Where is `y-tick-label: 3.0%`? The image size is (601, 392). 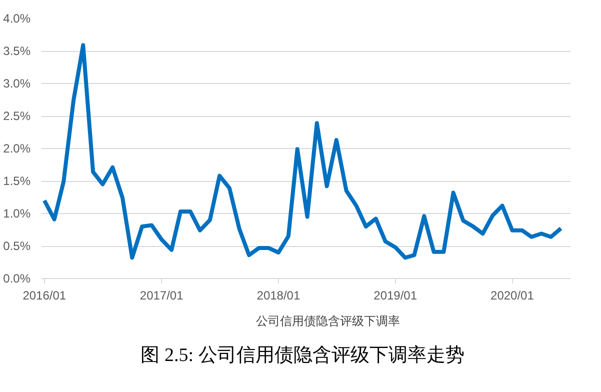
y-tick-label: 3.0% is located at coordinates (17, 83).